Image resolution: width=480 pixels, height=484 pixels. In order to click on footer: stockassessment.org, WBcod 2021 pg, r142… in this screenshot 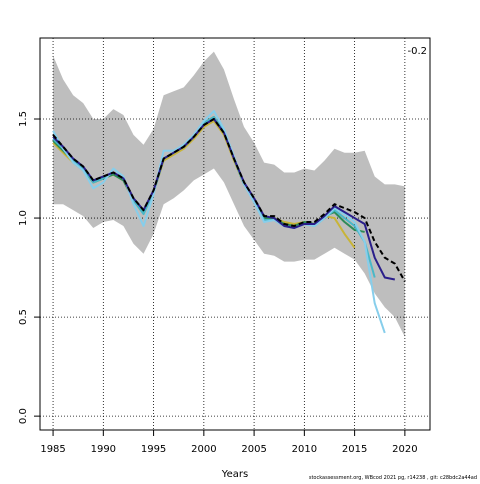, I will do `click(393, 477)`.